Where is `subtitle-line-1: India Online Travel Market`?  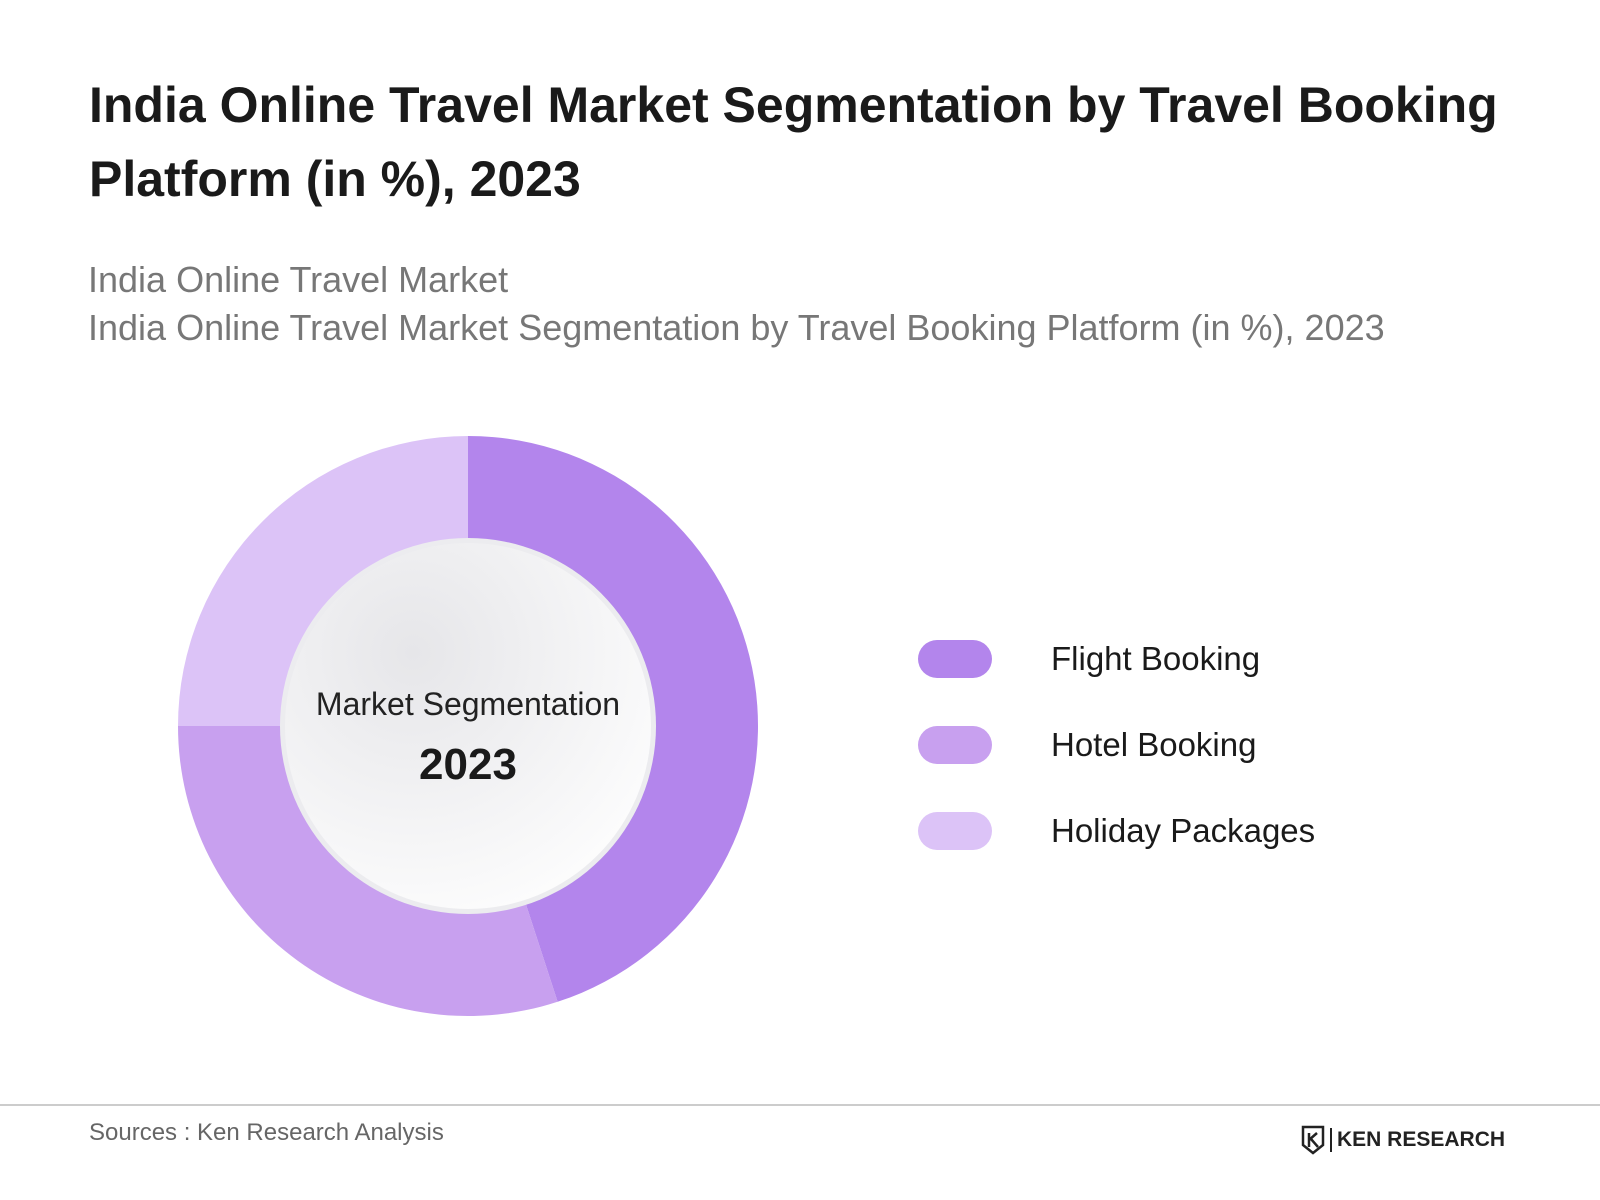 subtitle-line-1: India Online Travel Market is located at coordinates (298, 279).